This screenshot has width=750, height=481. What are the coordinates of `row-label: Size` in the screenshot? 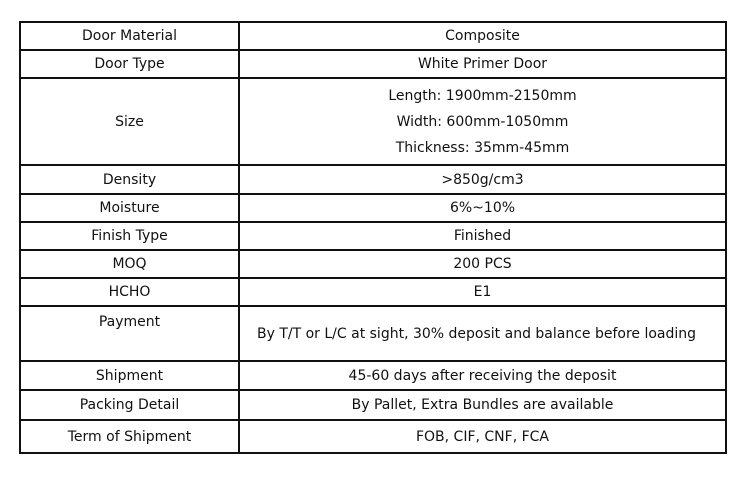 It's located at (129, 121).